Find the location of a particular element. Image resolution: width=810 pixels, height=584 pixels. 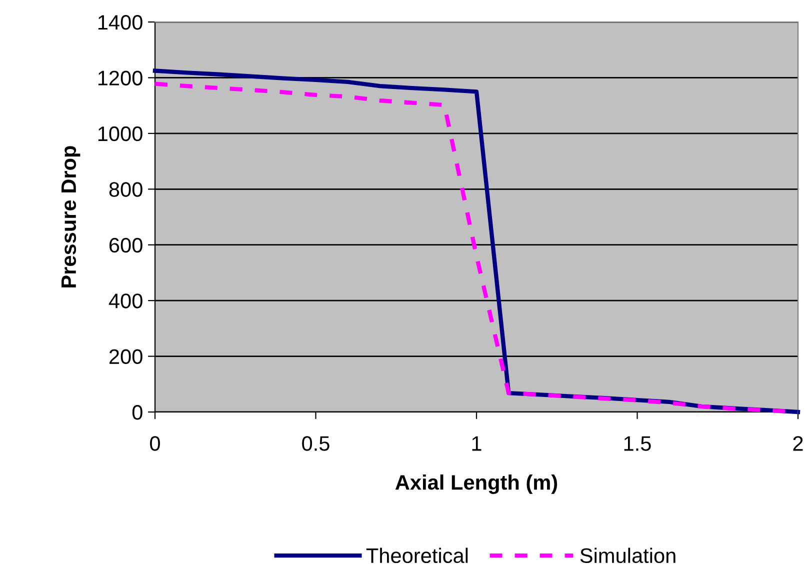

y-tick-label: 1400 is located at coordinates (120, 22).